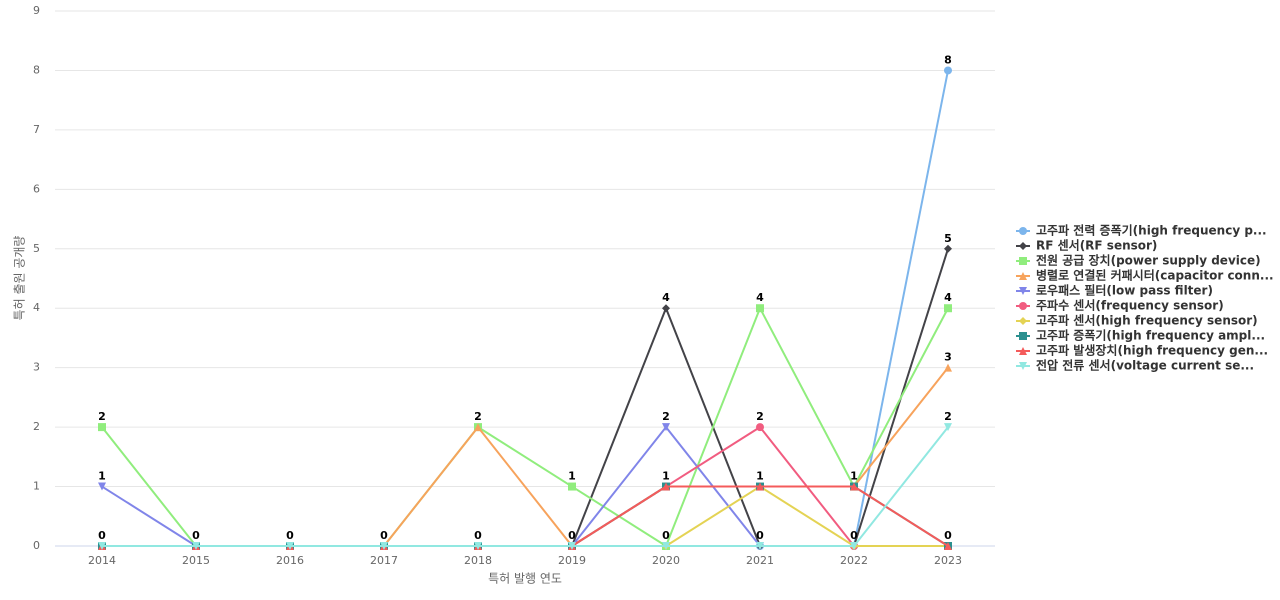 This screenshot has width=1280, height=600. I want to click on x-axis-title: 특허 발행 연도, so click(525, 578).